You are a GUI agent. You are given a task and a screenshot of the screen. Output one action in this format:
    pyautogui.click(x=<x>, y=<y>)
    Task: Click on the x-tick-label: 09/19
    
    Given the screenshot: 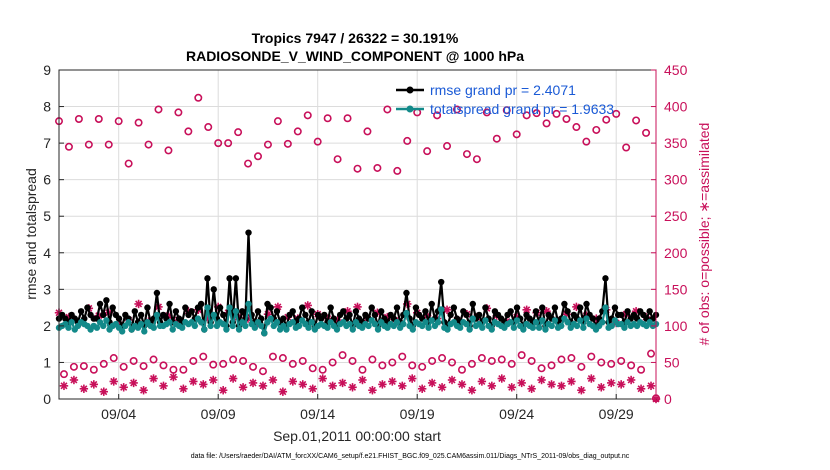 What is the action you would take?
    pyautogui.click(x=417, y=414)
    